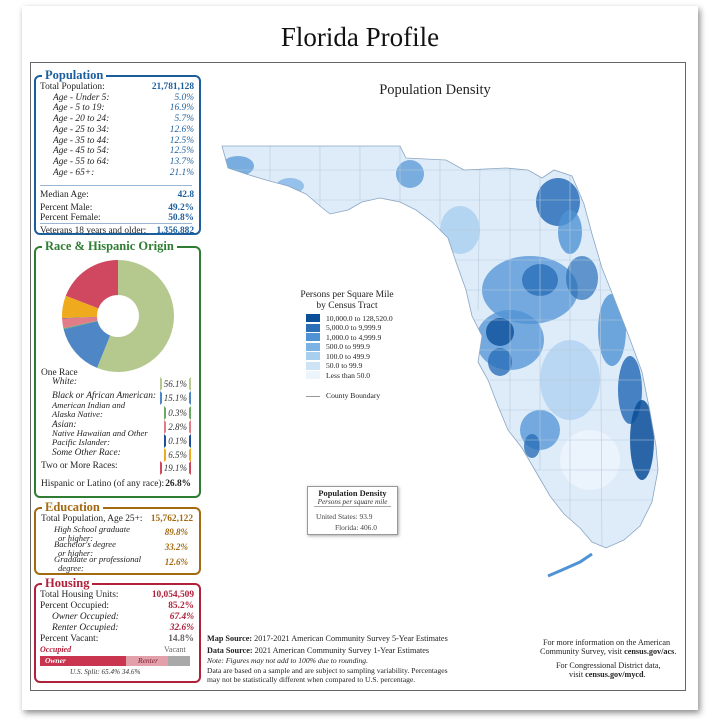 Image resolution: width=720 pixels, height=722 pixels. I want to click on cong-info-text: visit, so click(577, 674).